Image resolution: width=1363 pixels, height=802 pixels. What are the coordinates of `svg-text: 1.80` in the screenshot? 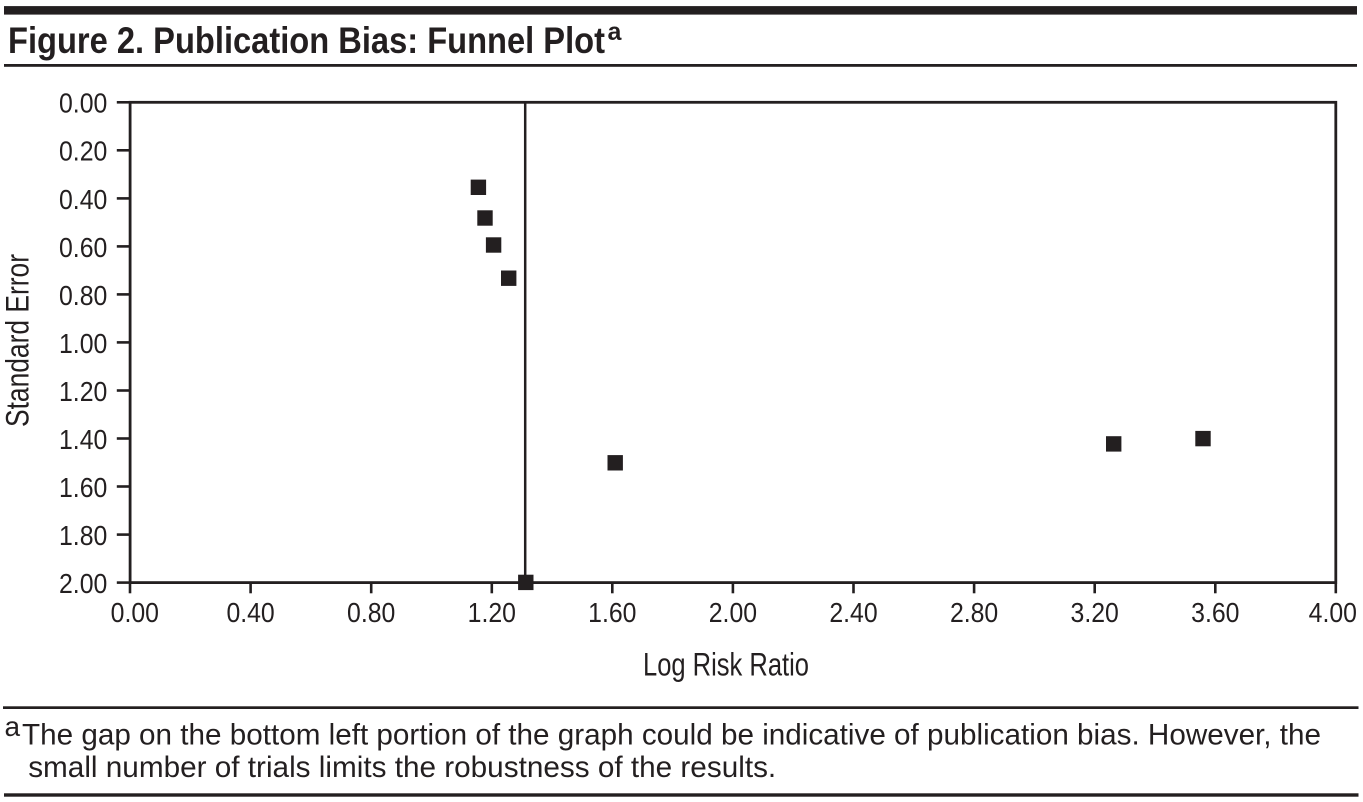 It's located at (83, 535).